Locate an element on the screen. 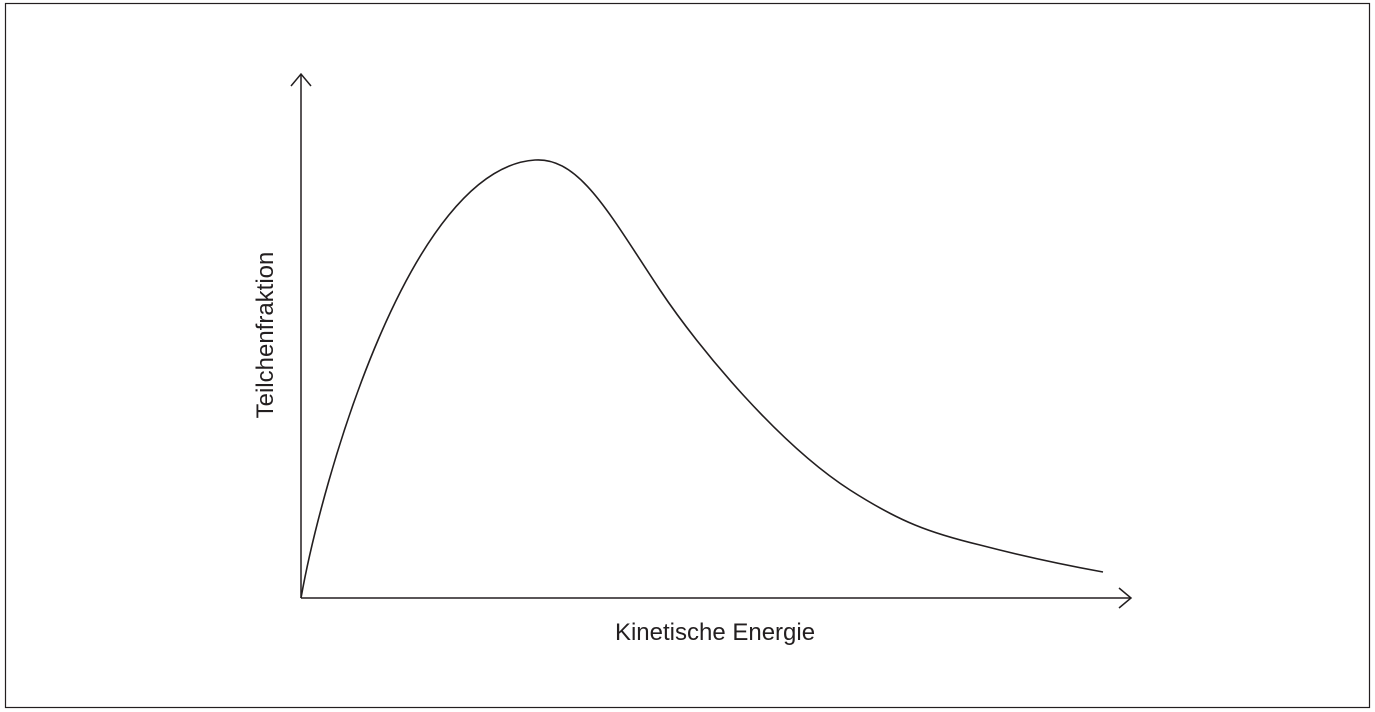  y-axis-label: Teilchenfraktion is located at coordinates (265, 335).